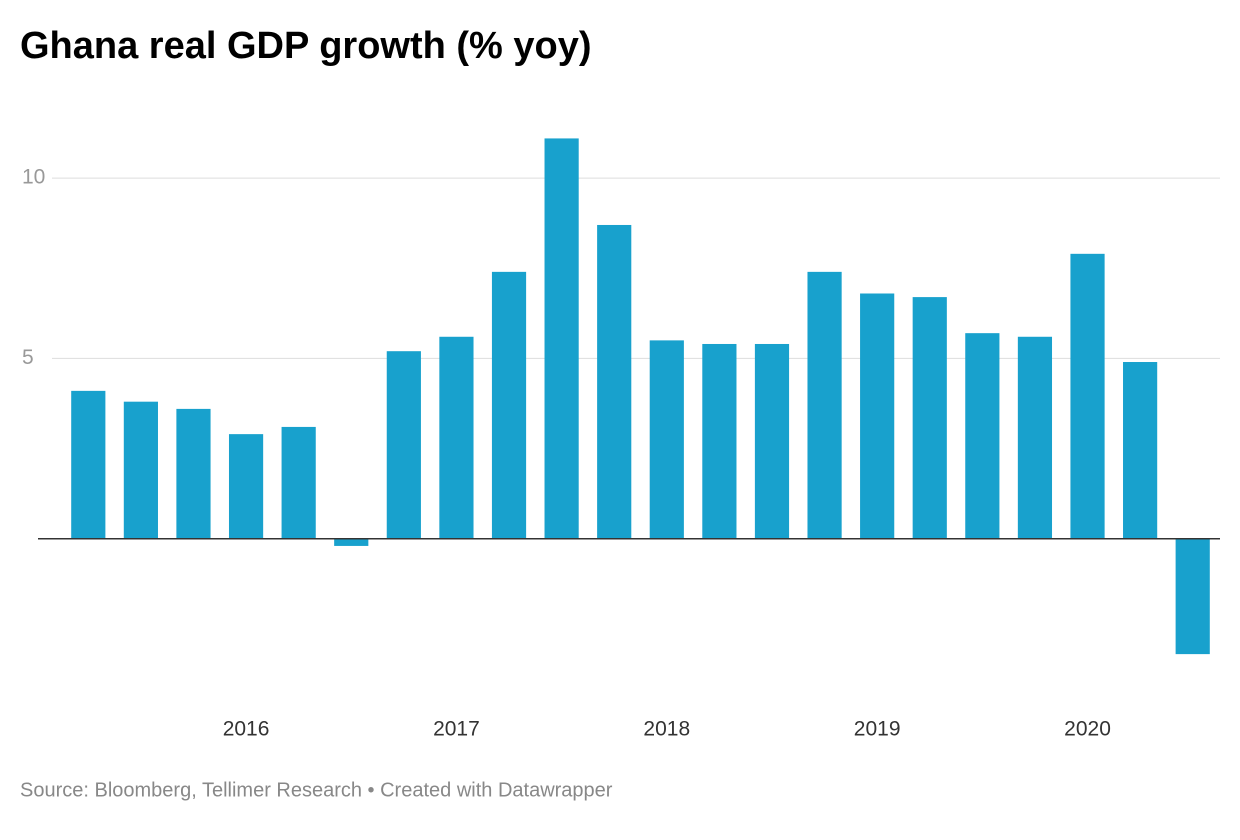 The width and height of the screenshot is (1240, 840). Describe the element at coordinates (666, 729) in the screenshot. I see `x-tick-label: 2018` at that location.